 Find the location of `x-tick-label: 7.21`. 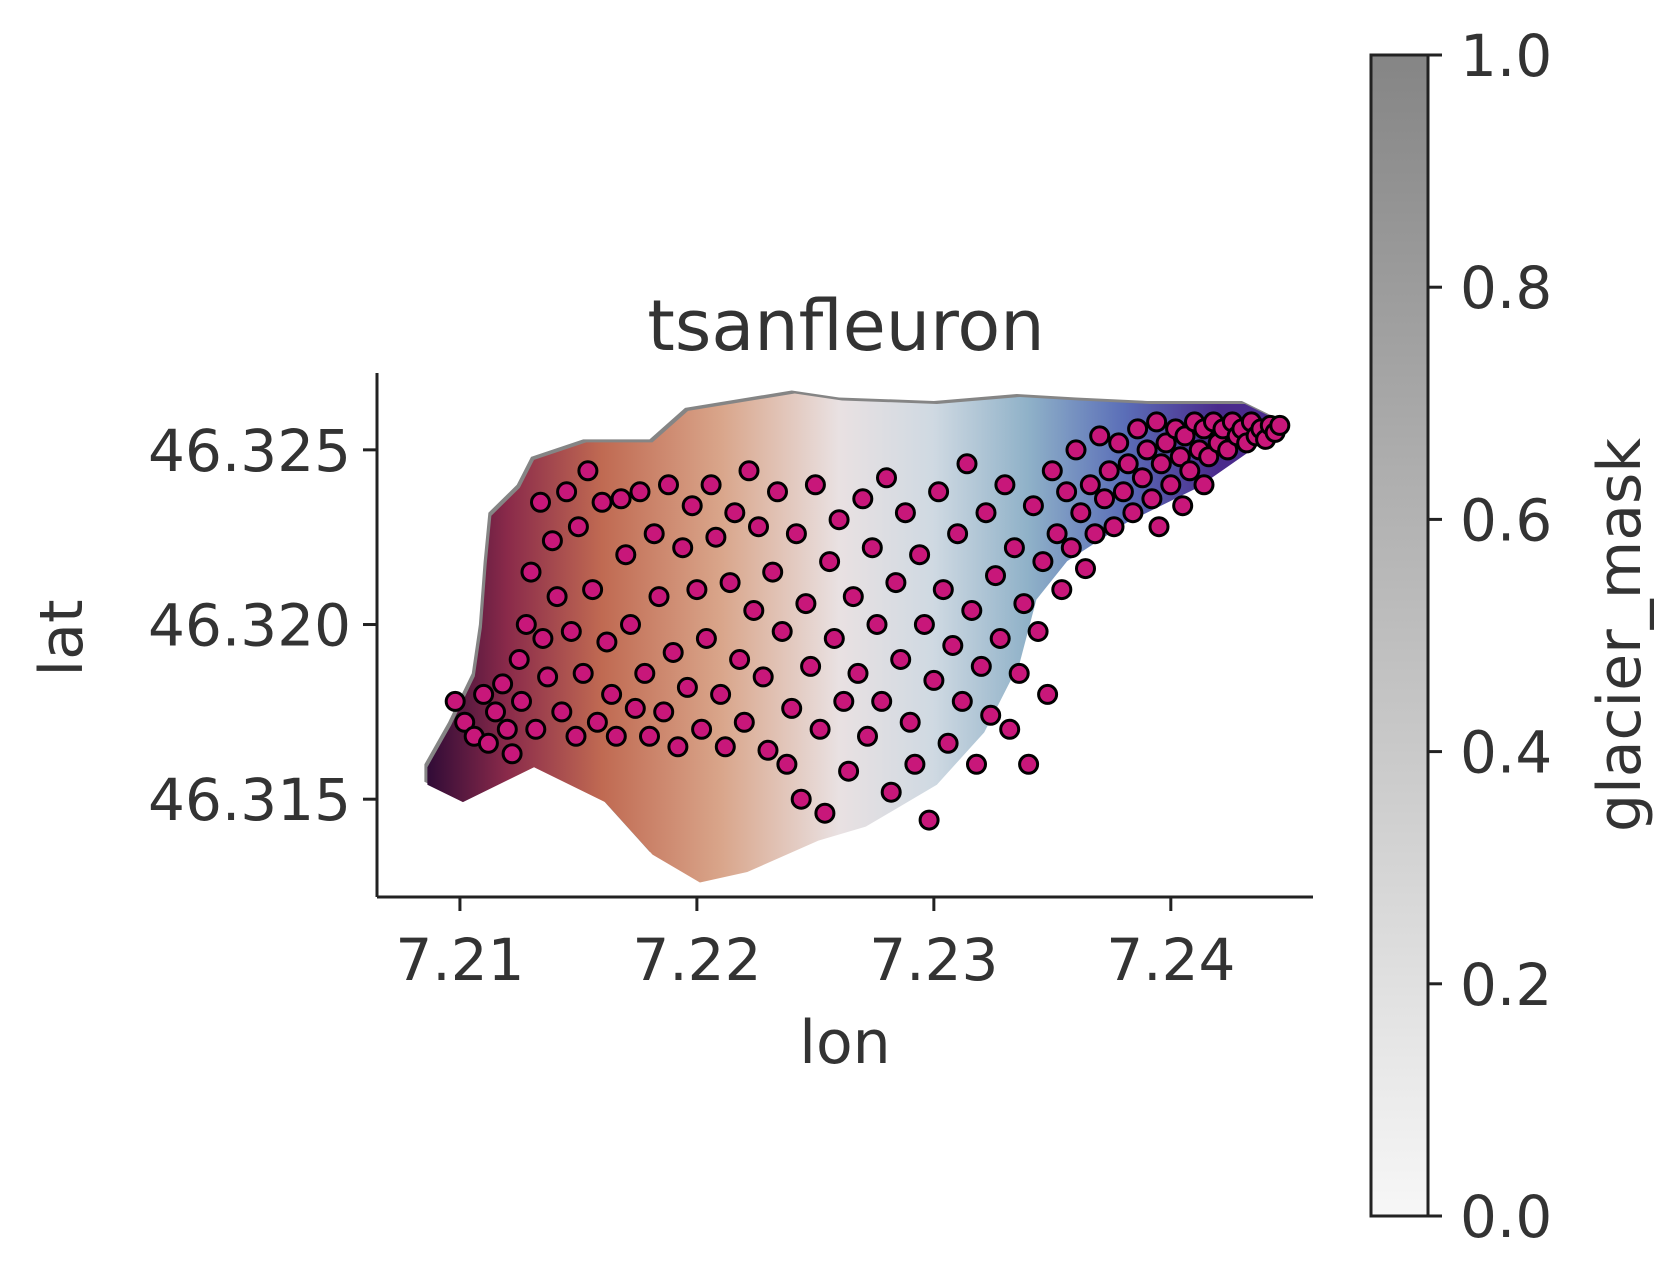

x-tick-label: 7.21 is located at coordinates (459, 960).